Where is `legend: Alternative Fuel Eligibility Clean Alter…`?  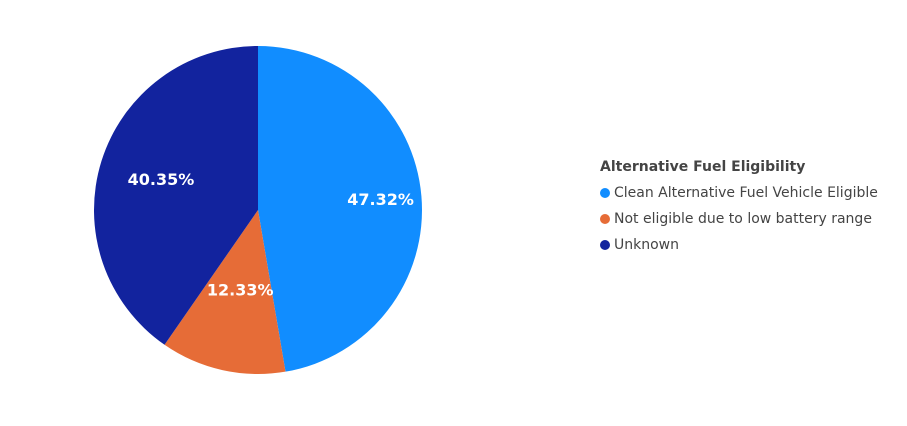 legend: Alternative Fuel Eligibility Clean Alter… is located at coordinates (739, 208).